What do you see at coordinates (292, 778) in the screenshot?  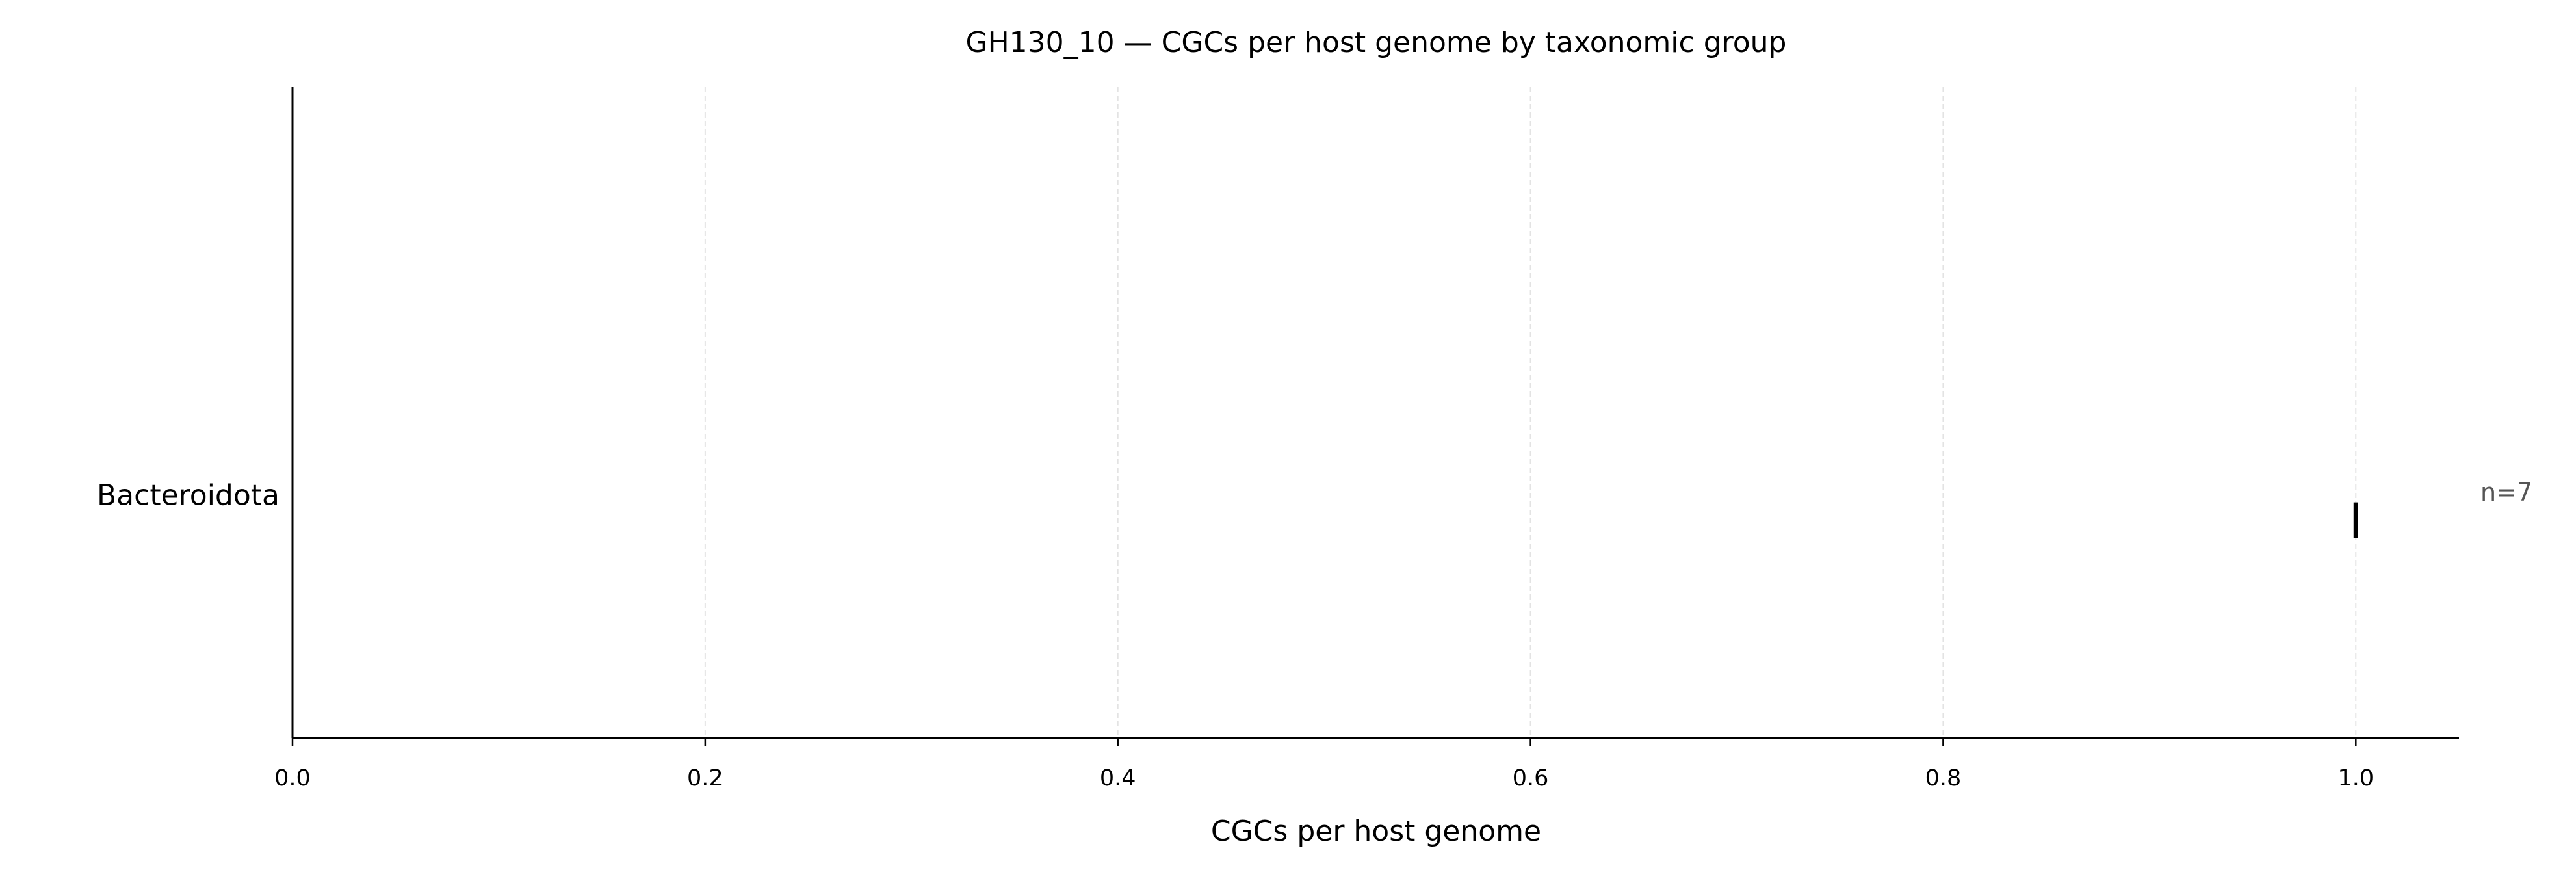 I see `x-tick-label: 0.0` at bounding box center [292, 778].